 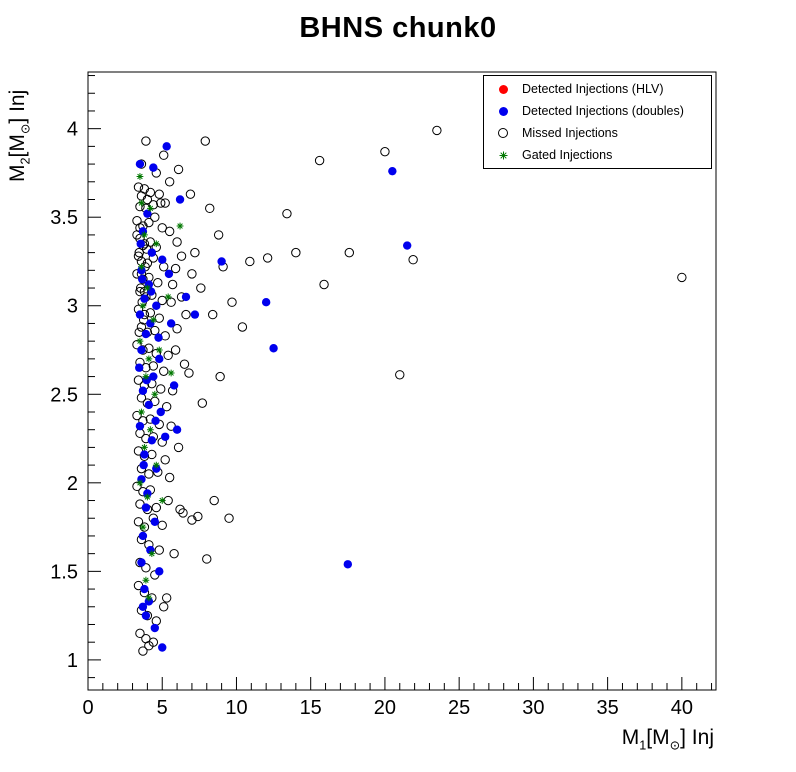 What do you see at coordinates (603, 111) in the screenshot?
I see `legend-item-label: Detected Injections (doubles)` at bounding box center [603, 111].